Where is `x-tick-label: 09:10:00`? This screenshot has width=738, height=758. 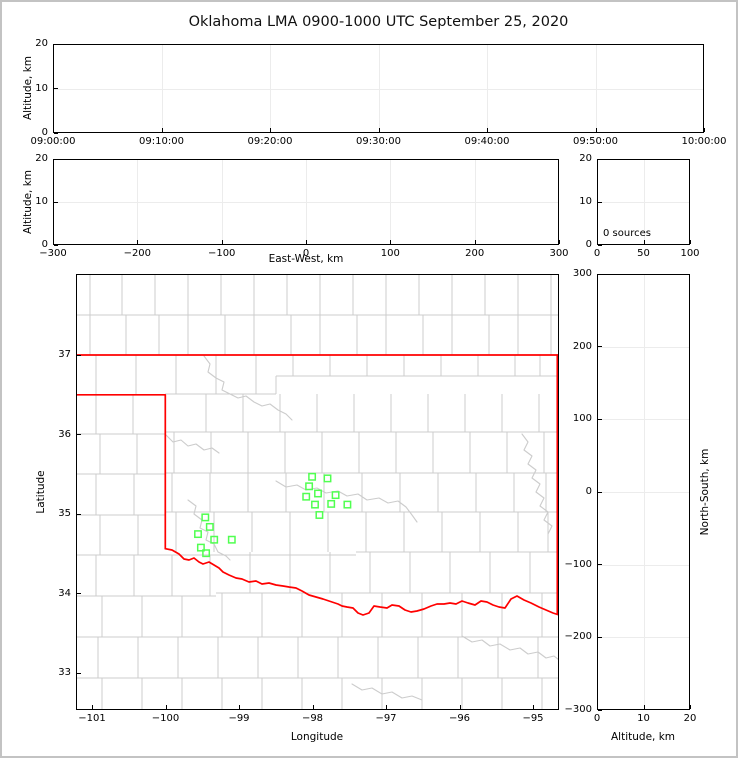
x-tick-label: 09:10:00 is located at coordinates (161, 141).